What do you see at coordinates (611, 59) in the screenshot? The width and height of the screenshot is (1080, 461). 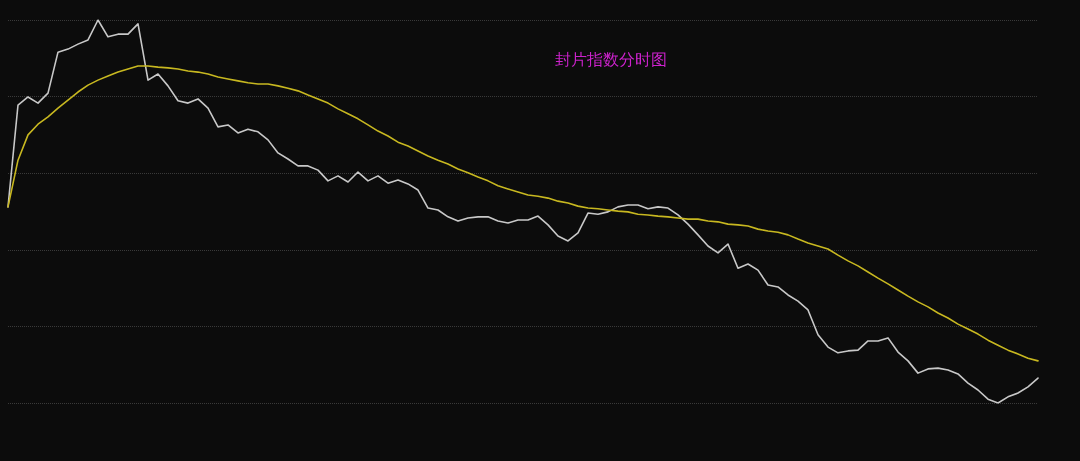 I see `text: 封片指数分时图` at bounding box center [611, 59].